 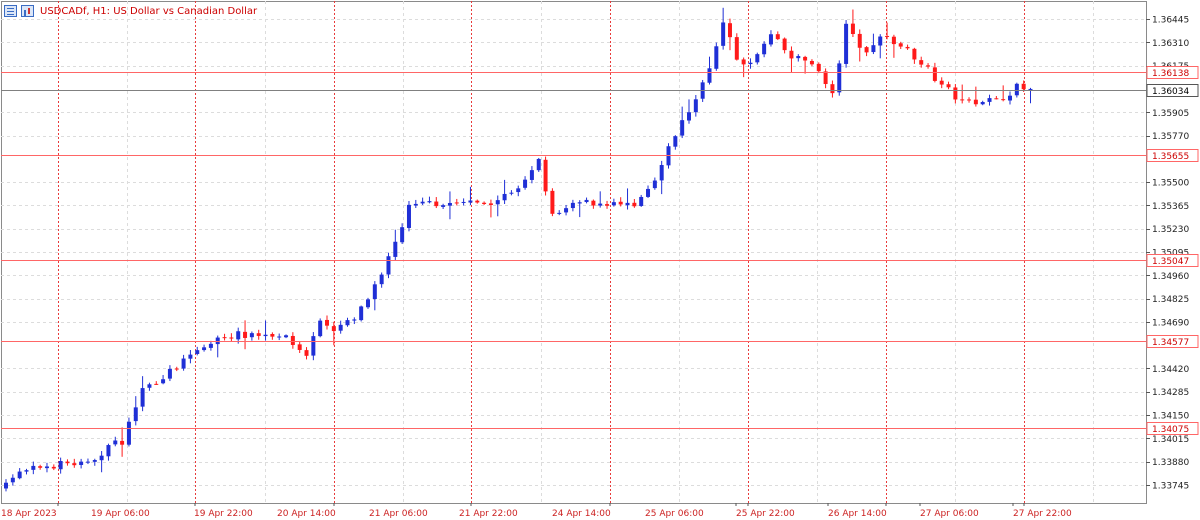 What do you see at coordinates (1170, 254) in the screenshot?
I see `y-tick-label: 1.35095` at bounding box center [1170, 254].